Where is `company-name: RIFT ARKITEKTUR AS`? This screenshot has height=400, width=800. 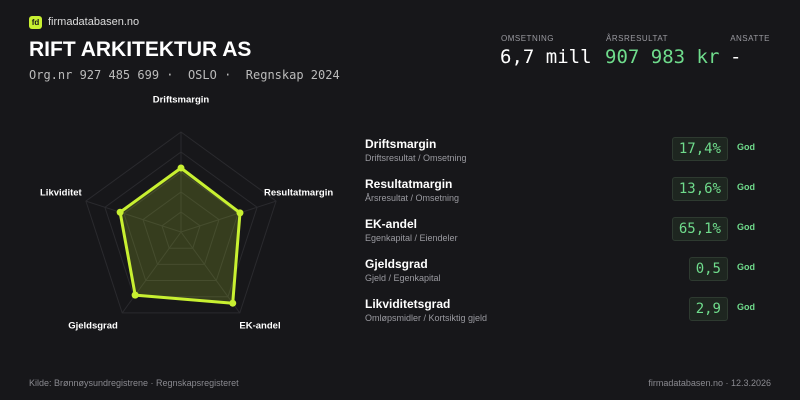 company-name: RIFT ARKITEKTUR AS is located at coordinates (140, 49).